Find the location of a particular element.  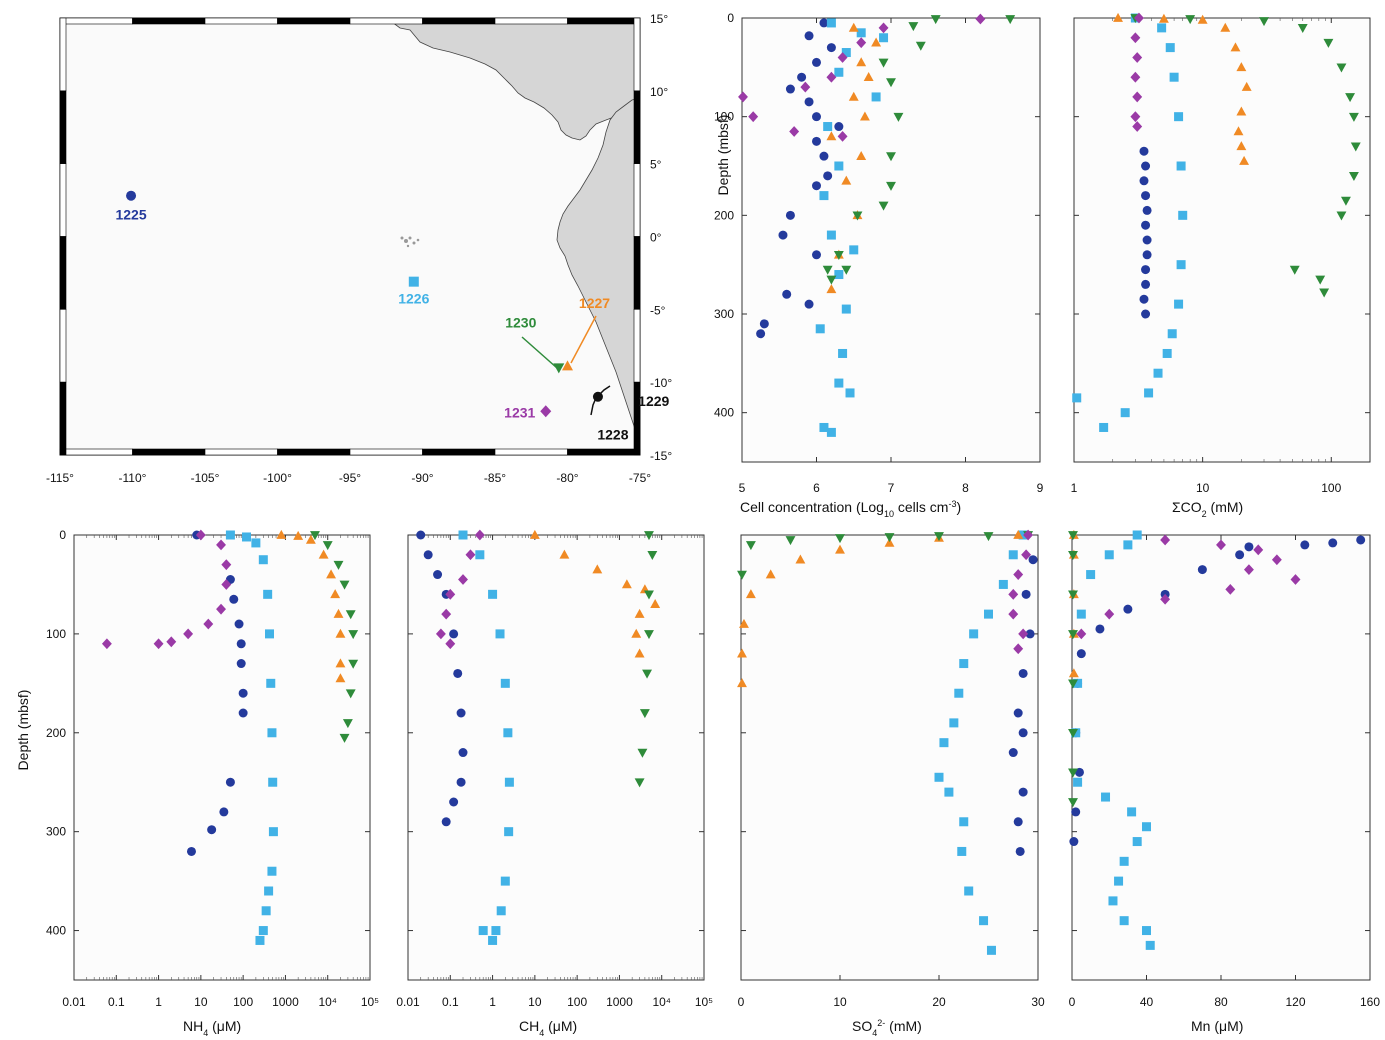

site-label-1230: 1230 is located at coordinates (520, 323).